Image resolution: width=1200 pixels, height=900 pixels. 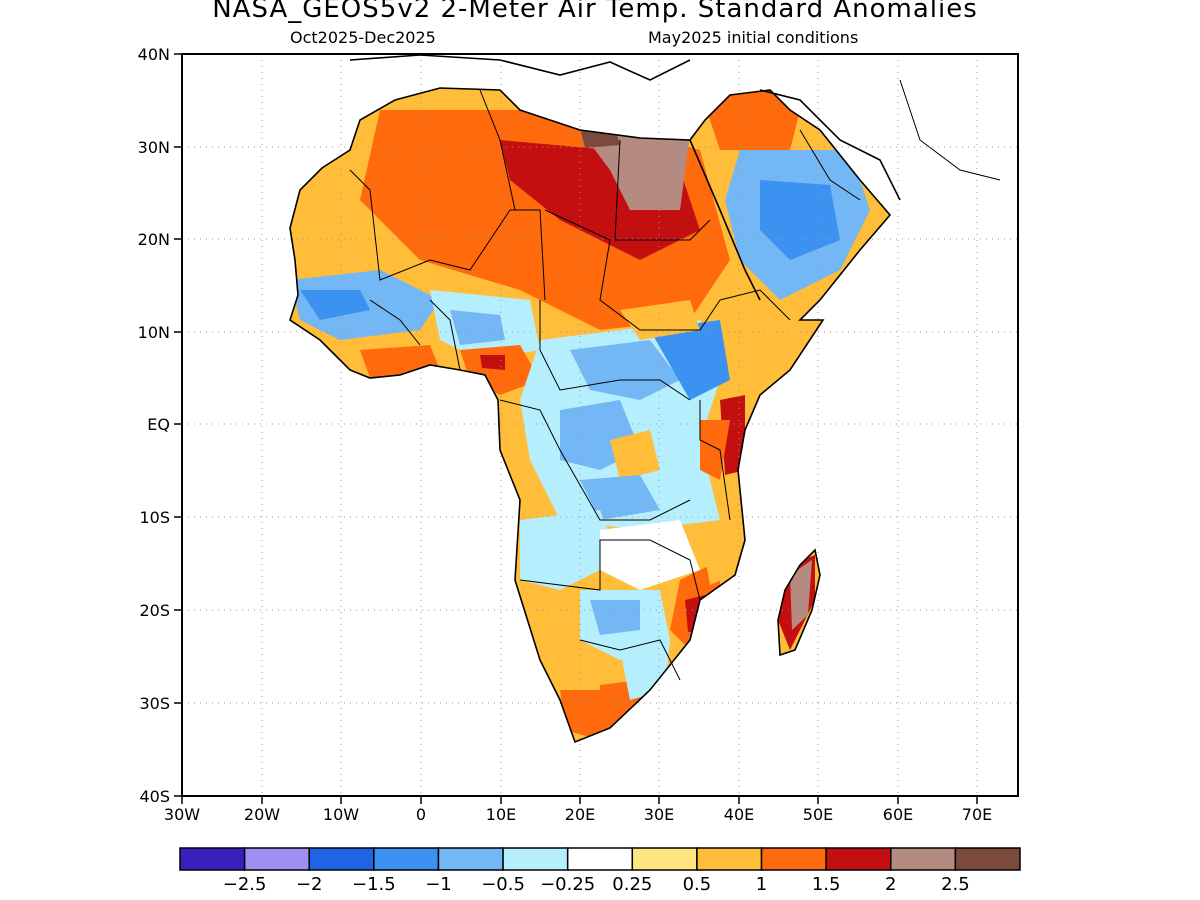 I want to click on lat-labels: 40N 30N 20N 10N EQ 10S 20S 30S 40S, so click(x=154, y=425).